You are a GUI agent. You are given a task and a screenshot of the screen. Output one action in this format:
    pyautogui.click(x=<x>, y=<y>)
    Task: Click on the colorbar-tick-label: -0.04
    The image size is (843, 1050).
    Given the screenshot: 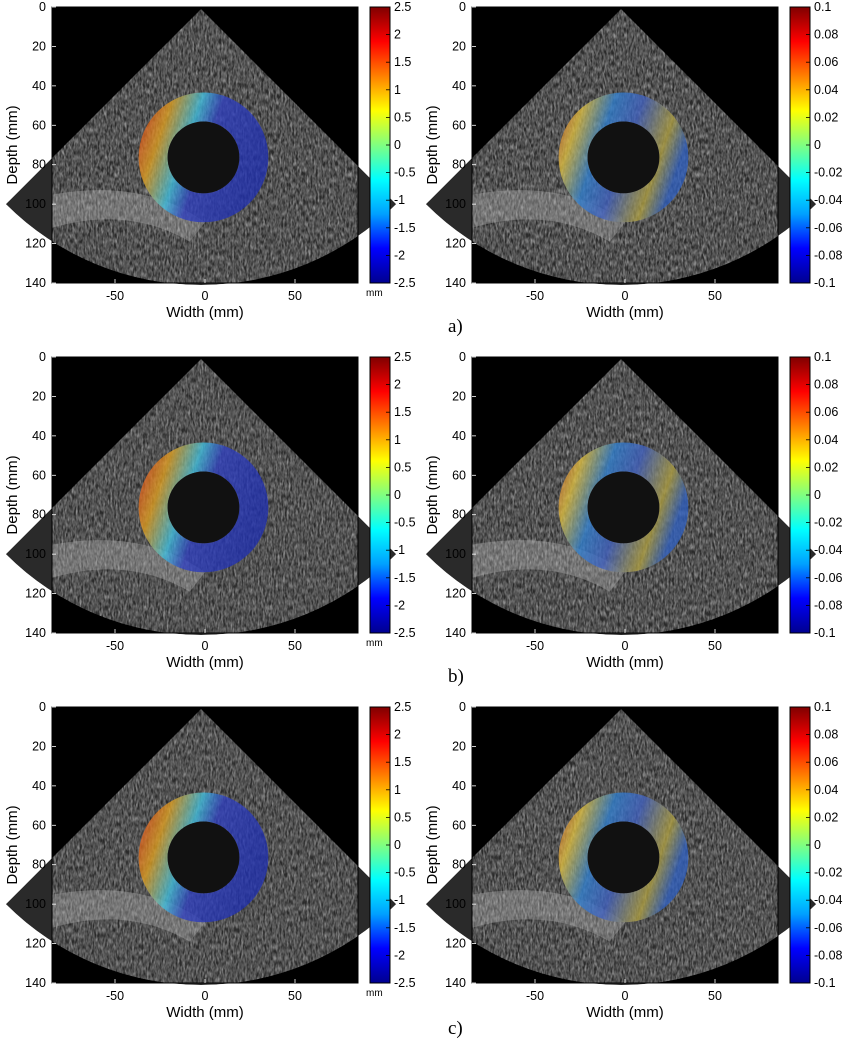 What is the action you would take?
    pyautogui.click(x=828, y=900)
    